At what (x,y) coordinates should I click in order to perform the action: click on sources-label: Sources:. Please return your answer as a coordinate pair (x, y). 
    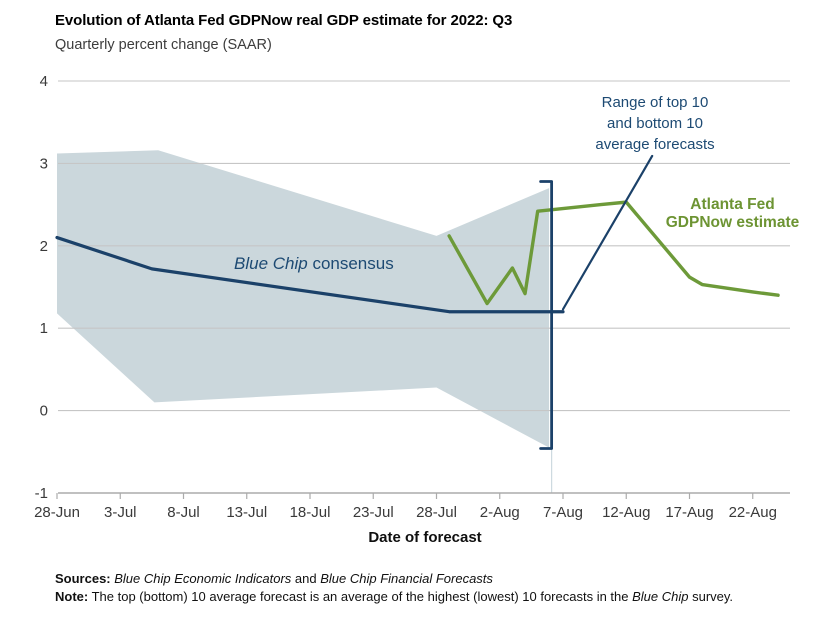
    Looking at the image, I should click on (83, 578).